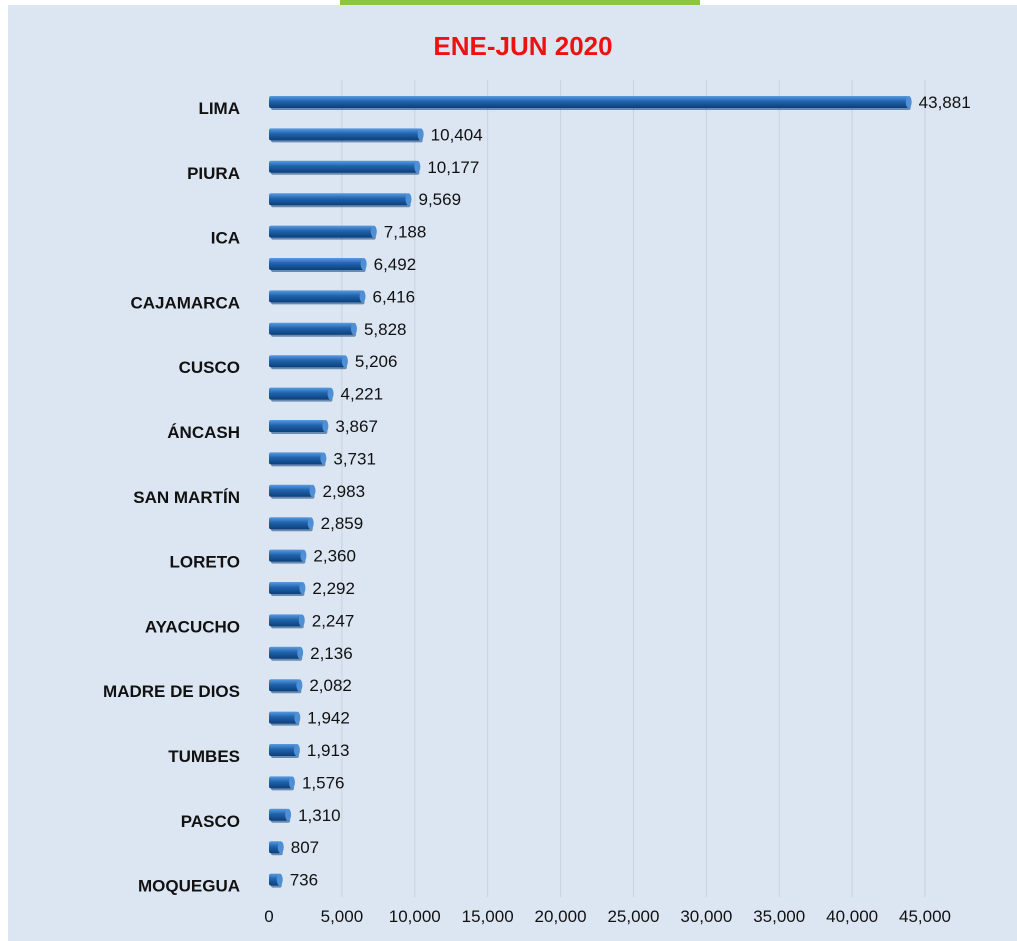 This screenshot has width=1017, height=941. Describe the element at coordinates (319, 815) in the screenshot. I see `value-label: 1,310` at that location.